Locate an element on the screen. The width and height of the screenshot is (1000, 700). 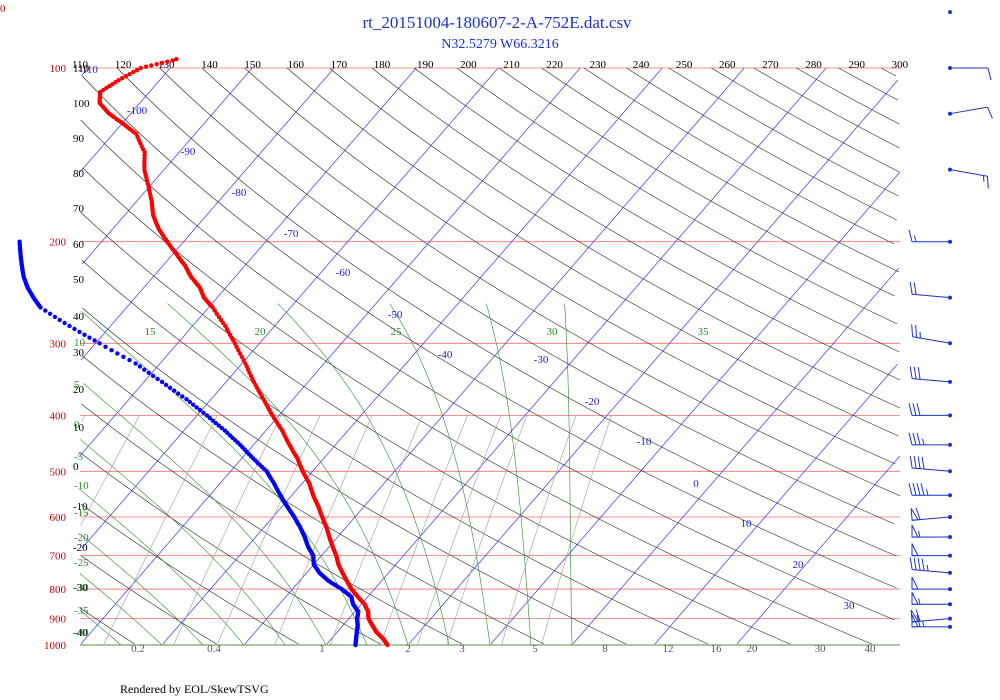
dry-adiabat-label: 70 is located at coordinates (79, 209).